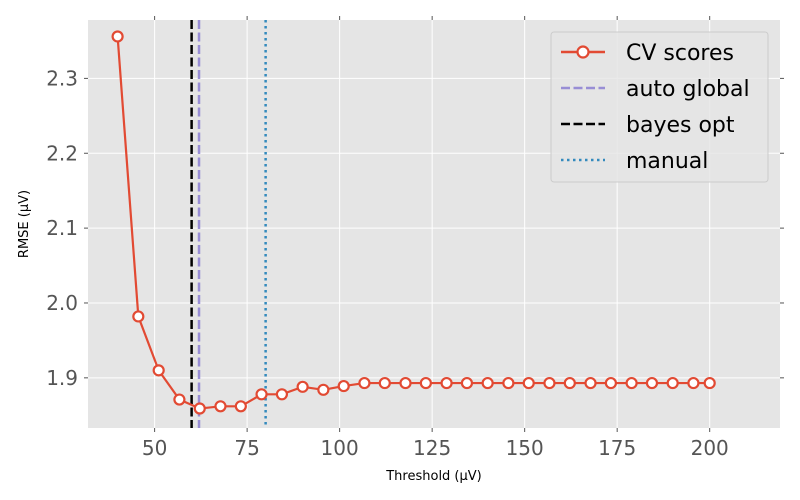 The height and width of the screenshot is (500, 800). What do you see at coordinates (433, 476) in the screenshot?
I see `x-axis-label: Threshold (μV)` at bounding box center [433, 476].